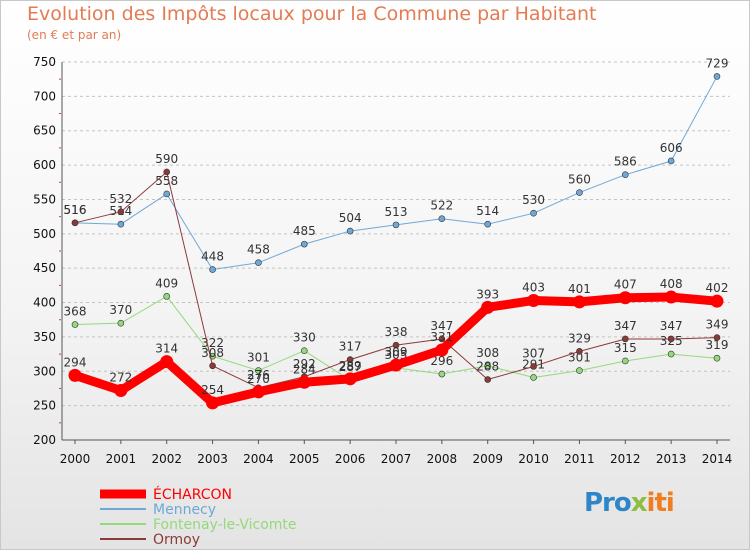  Describe the element at coordinates (44, 131) in the screenshot. I see `y-tick-label-650: 650` at that location.